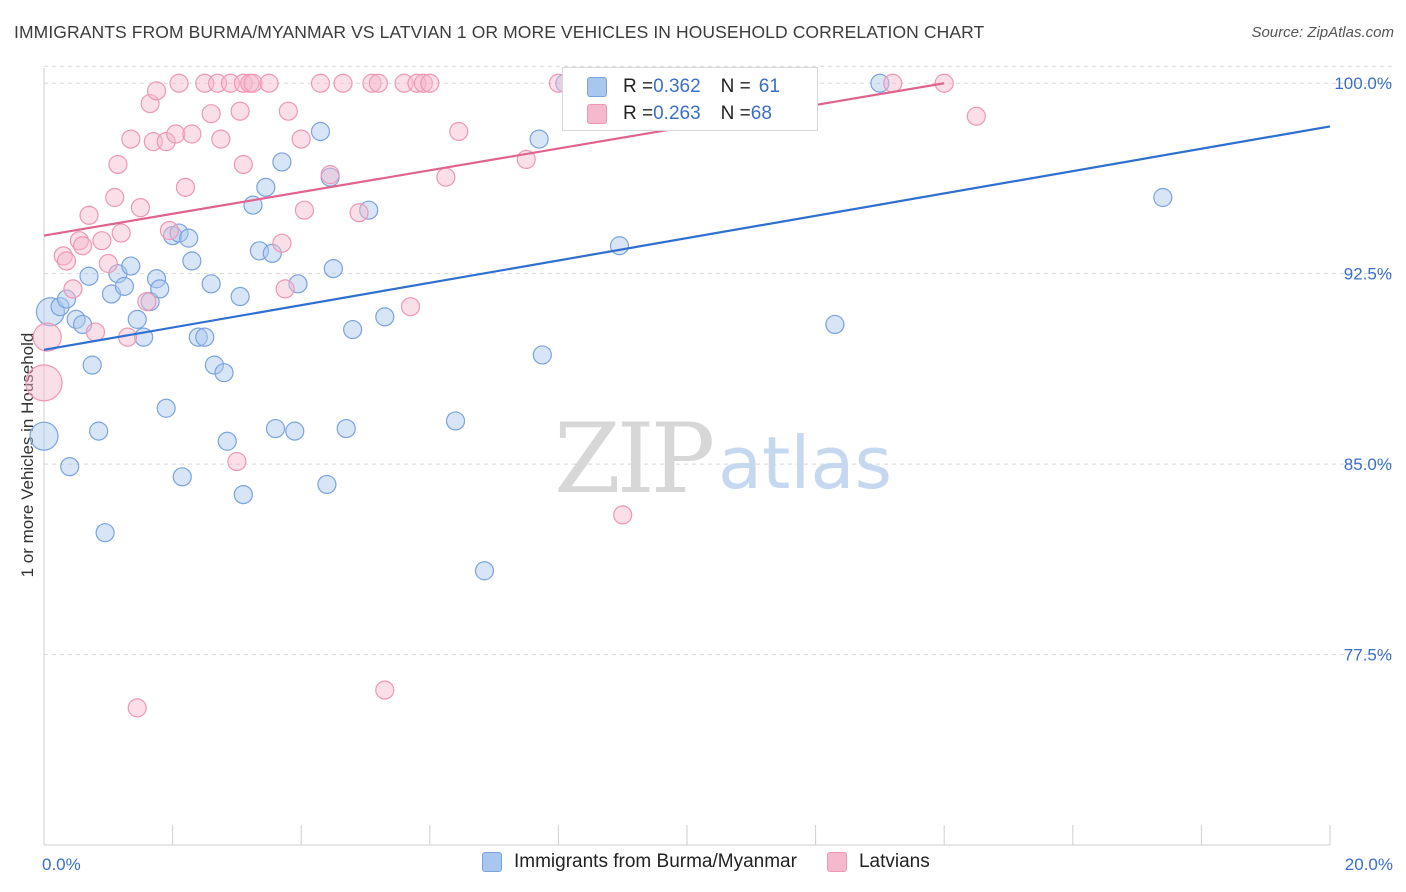  What do you see at coordinates (1368, 464) in the screenshot?
I see `y-tick-label: 85.0%` at bounding box center [1368, 464].